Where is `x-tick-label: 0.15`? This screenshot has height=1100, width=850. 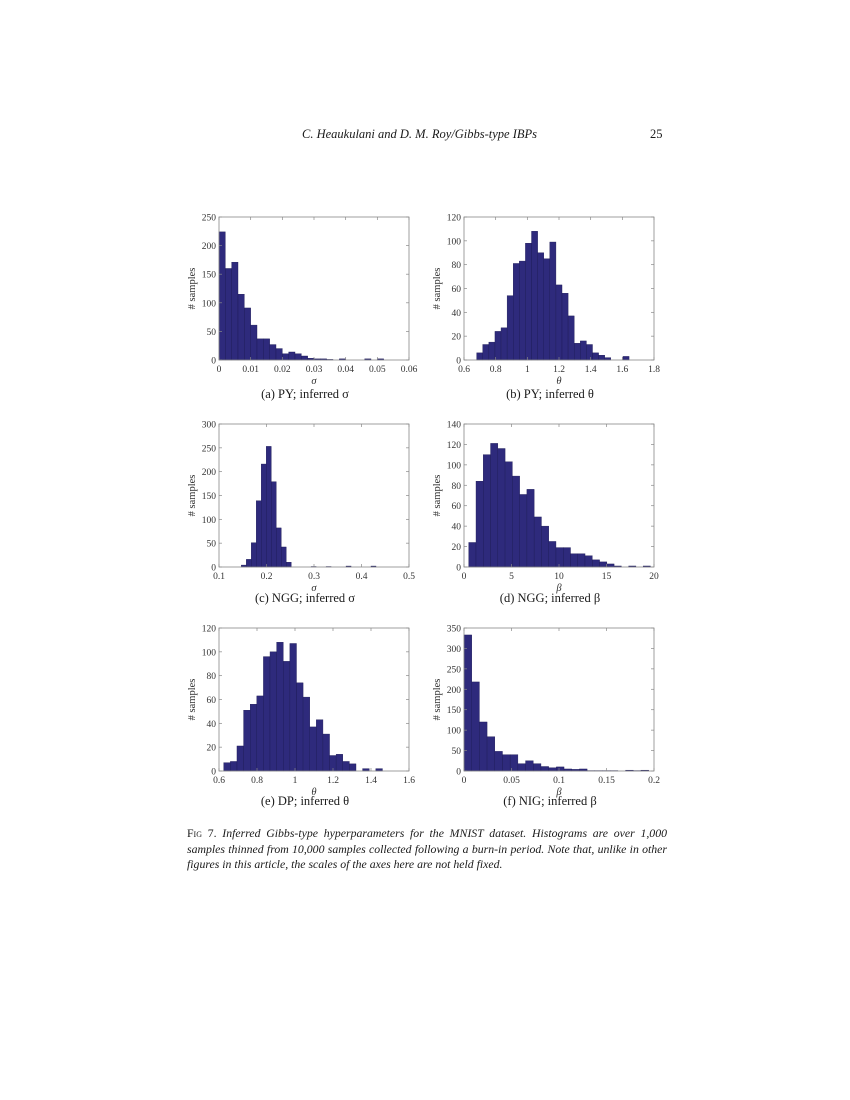 x-tick-label: 0.15 is located at coordinates (606, 781).